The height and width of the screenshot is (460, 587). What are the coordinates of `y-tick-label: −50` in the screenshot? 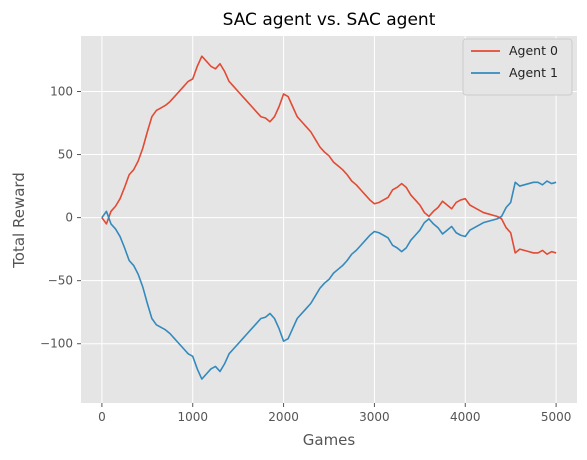 It's located at (60, 281).